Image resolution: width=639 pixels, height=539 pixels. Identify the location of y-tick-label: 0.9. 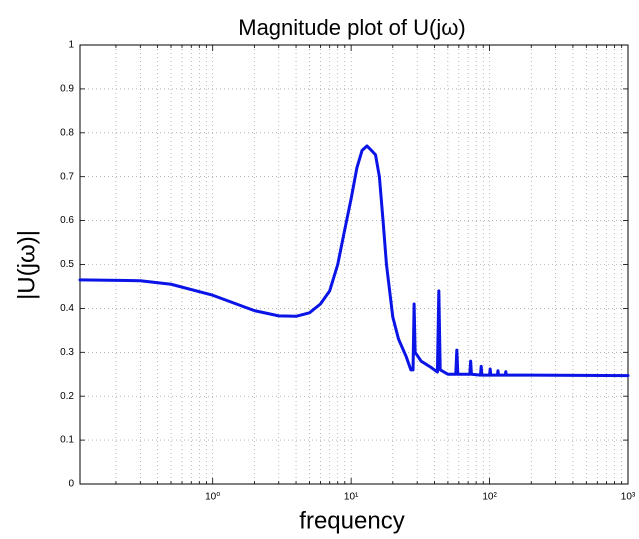
(67, 89).